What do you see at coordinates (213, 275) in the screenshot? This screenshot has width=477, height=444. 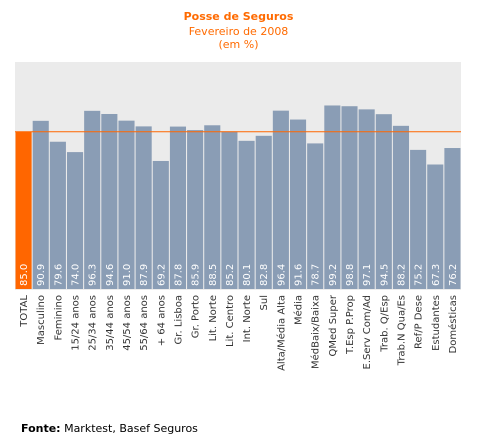 I see `value-label: 88.5` at bounding box center [213, 275].